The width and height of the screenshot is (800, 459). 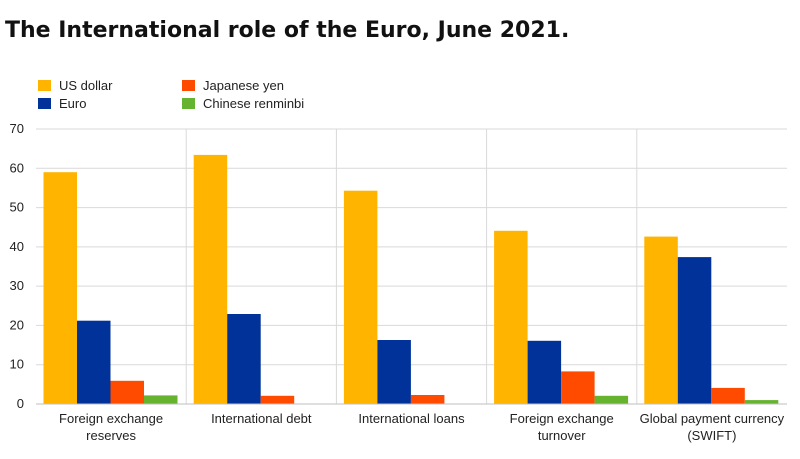 I want to click on y-tick-label-30: 30, so click(x=17, y=285).